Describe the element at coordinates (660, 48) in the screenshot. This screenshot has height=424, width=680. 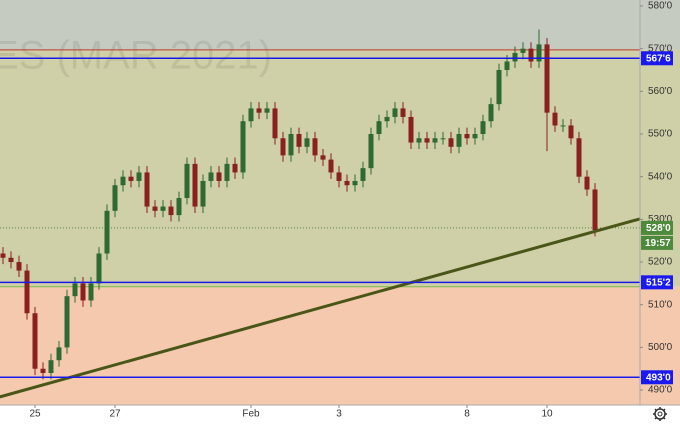
I see `y-tick-label: 570'0` at that location.